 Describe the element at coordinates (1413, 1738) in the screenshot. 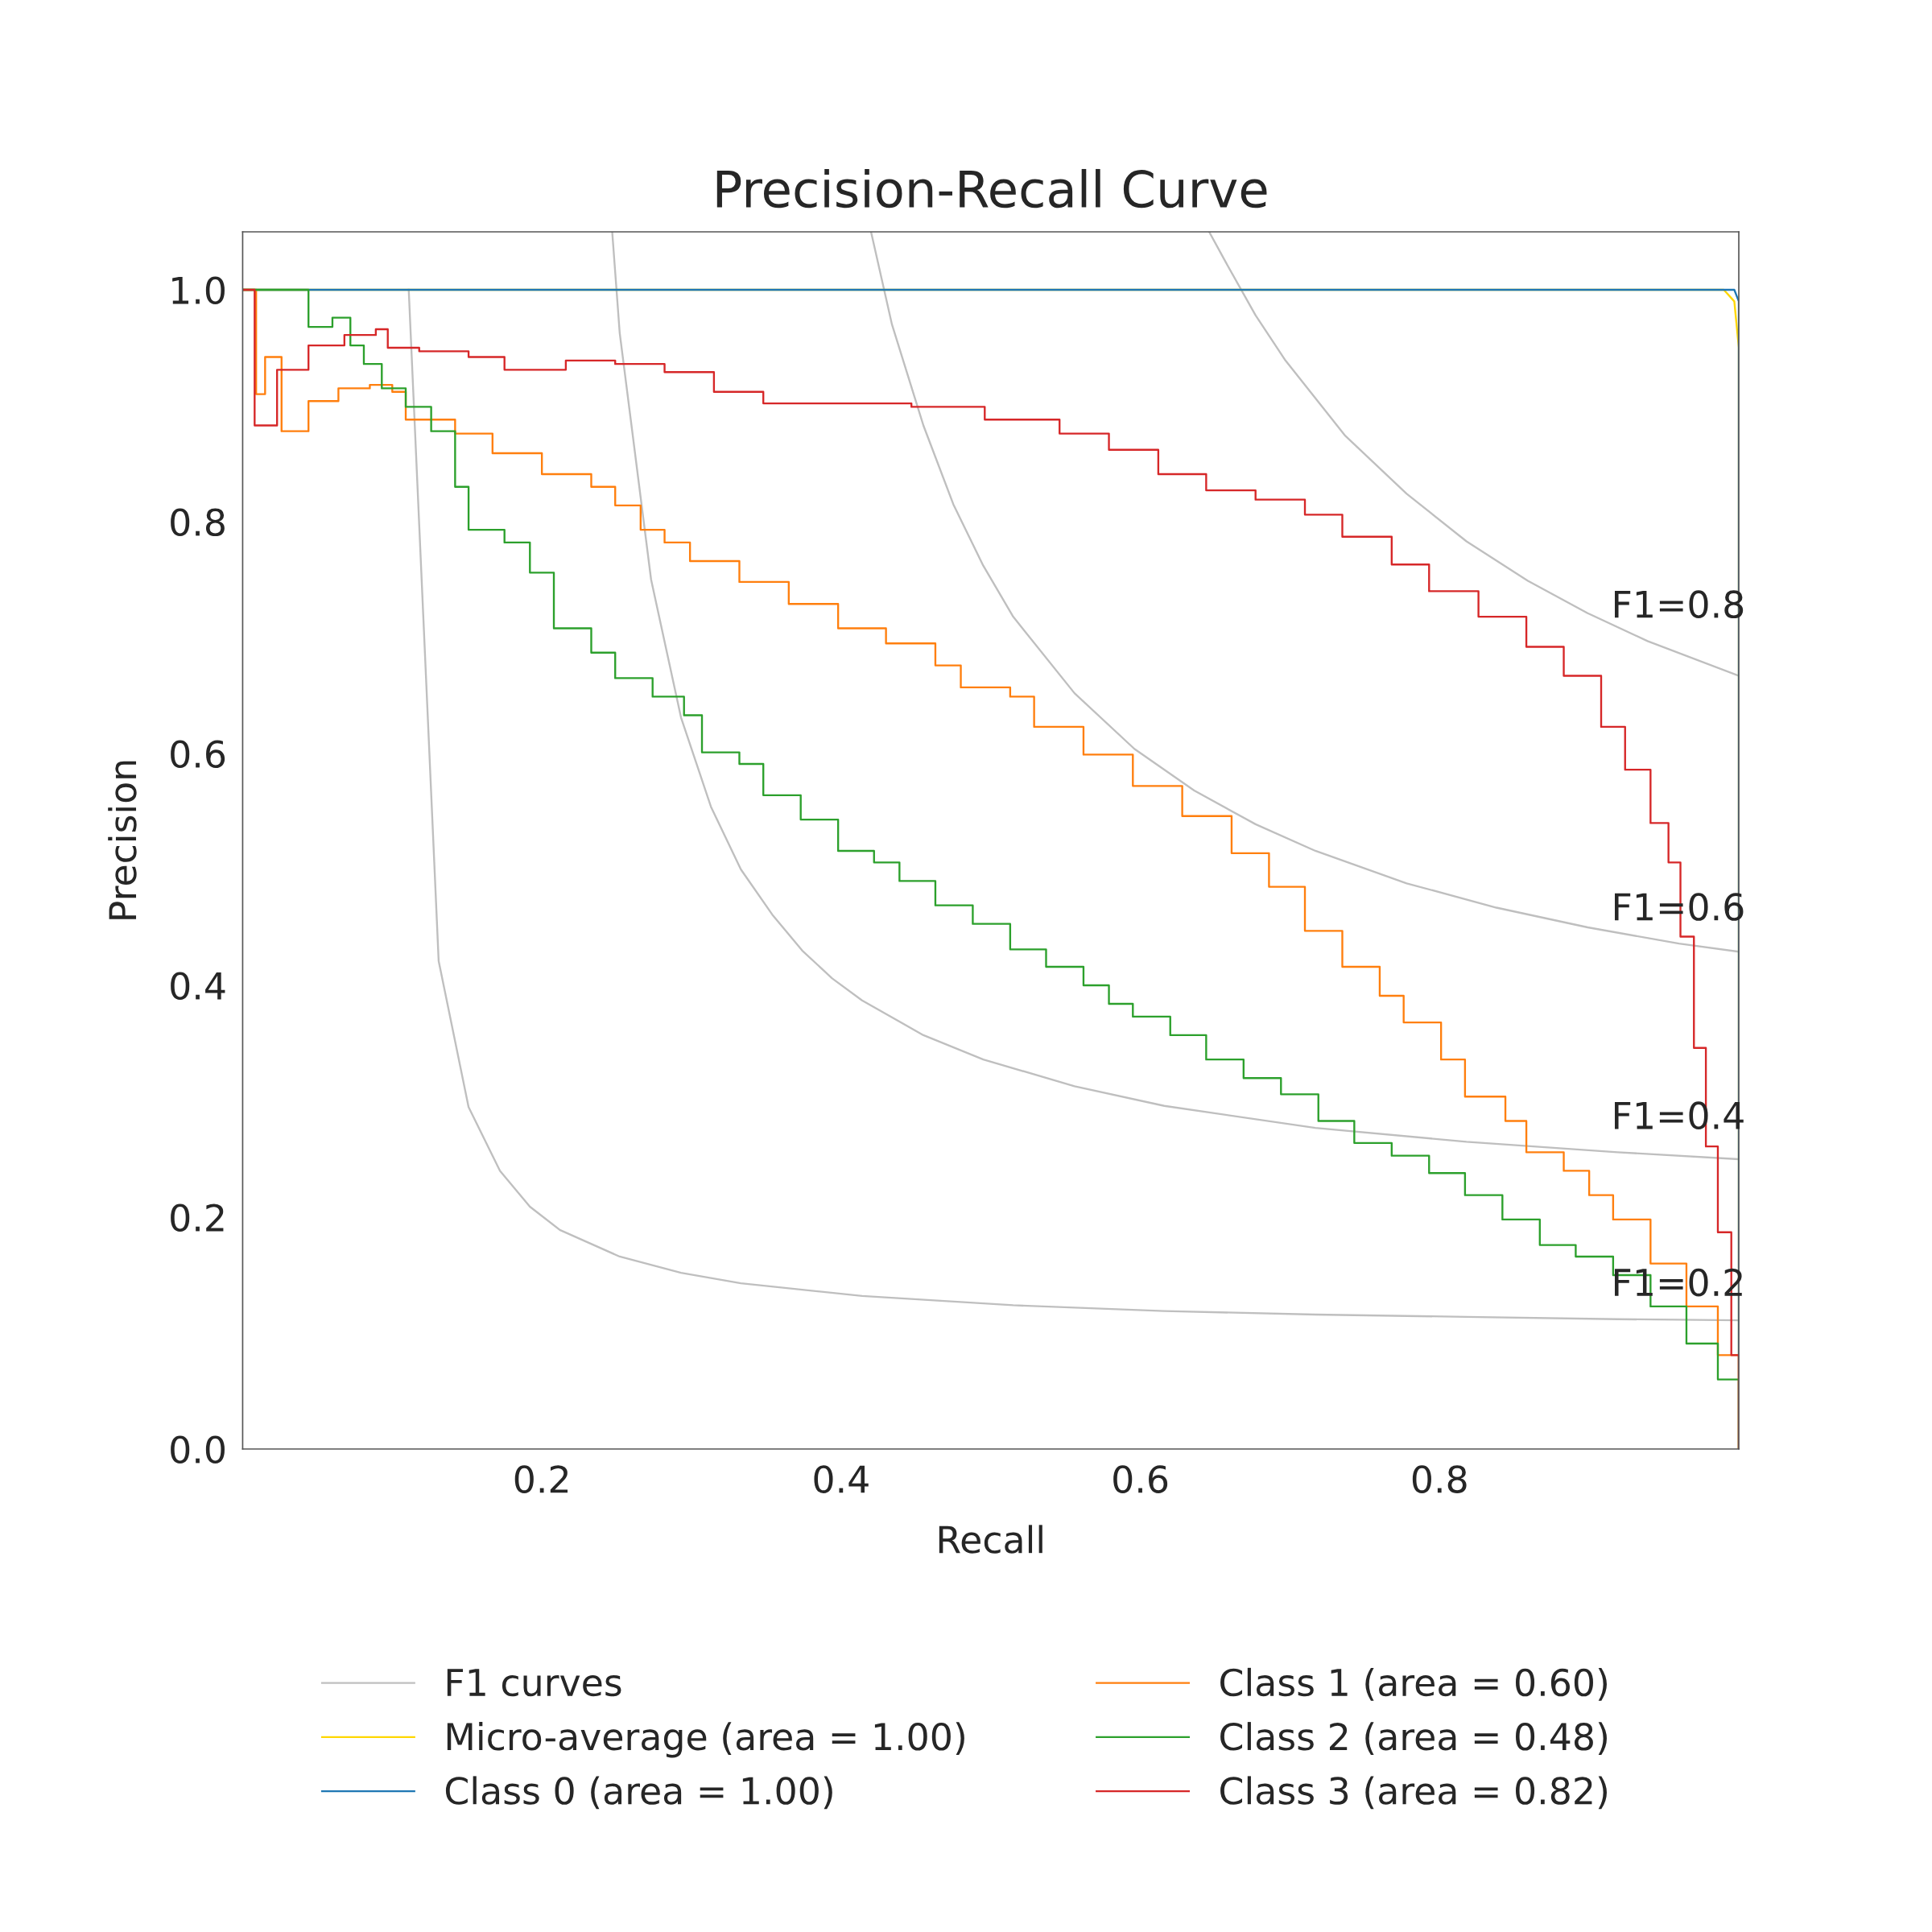

I see `legend-label: Class 2 (area = 0.48)` at that location.